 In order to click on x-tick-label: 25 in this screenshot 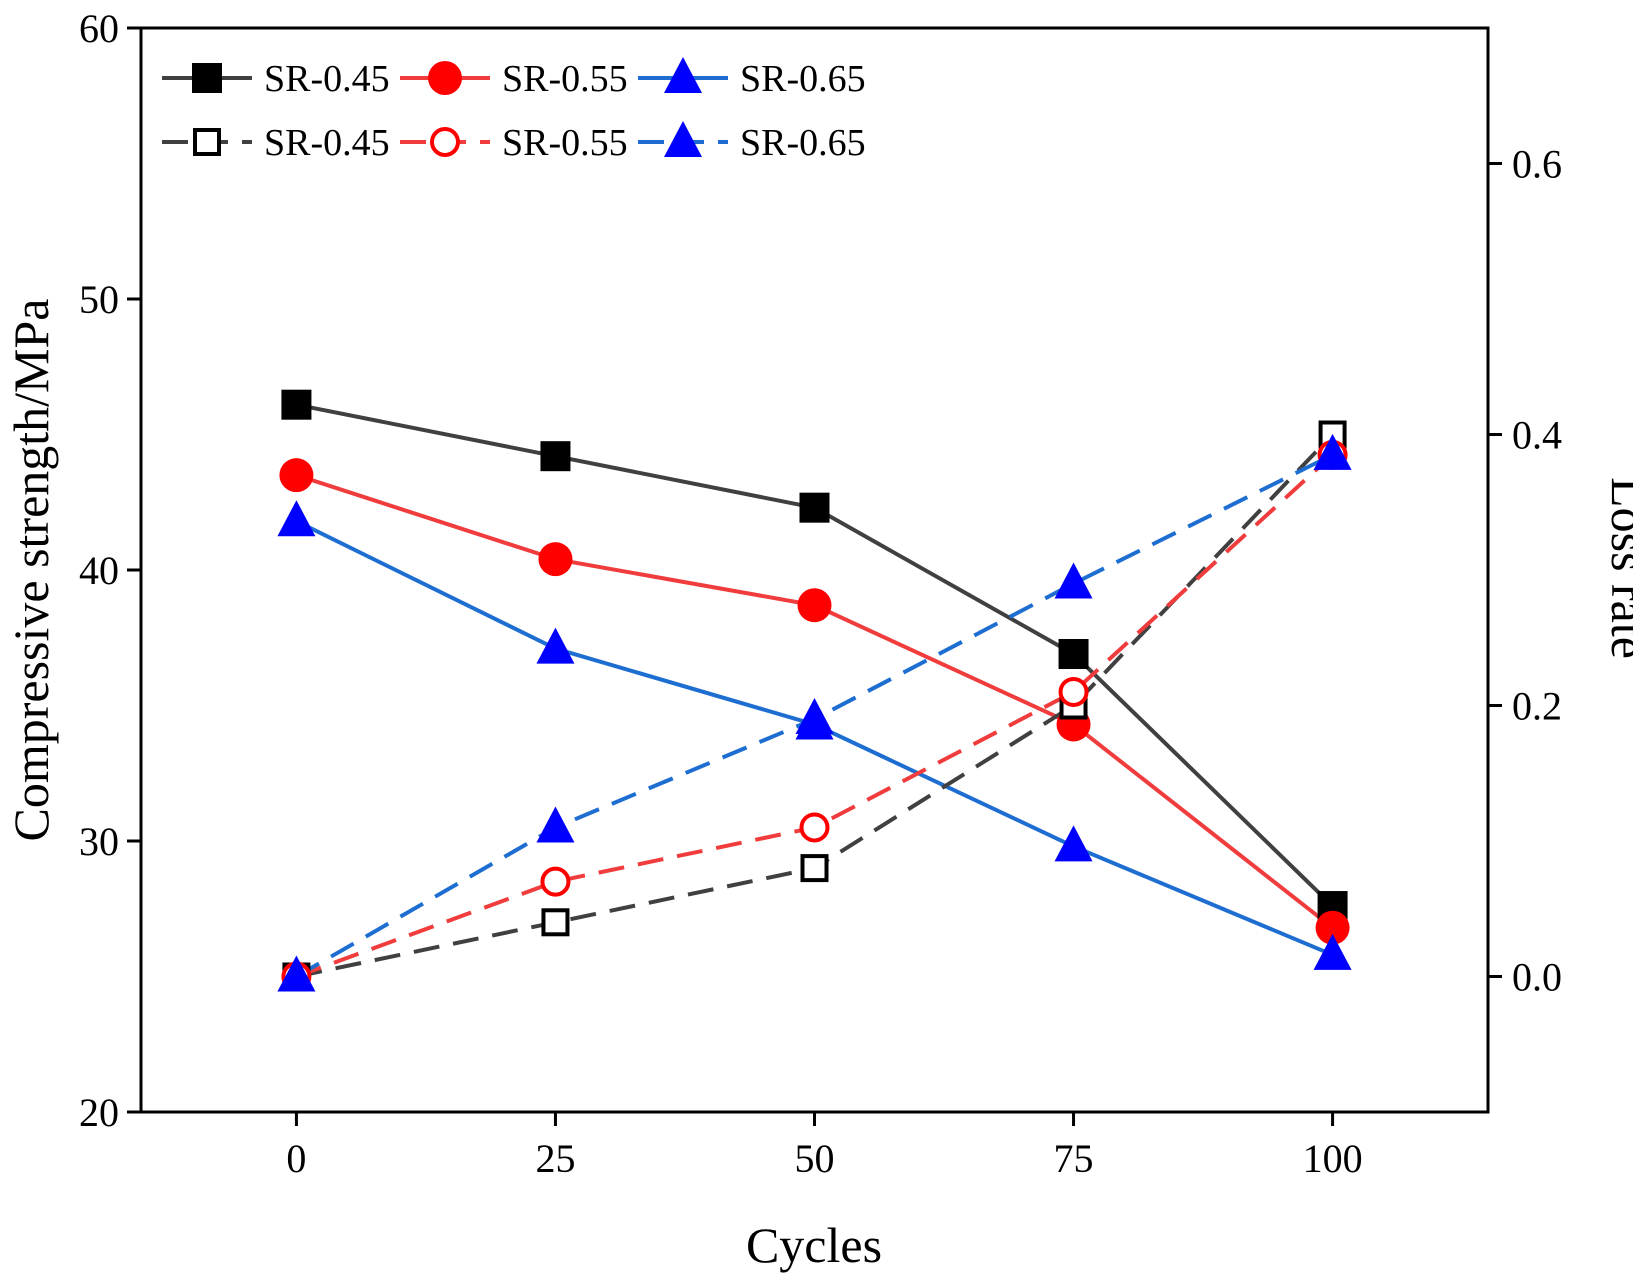, I will do `click(555, 1158)`.